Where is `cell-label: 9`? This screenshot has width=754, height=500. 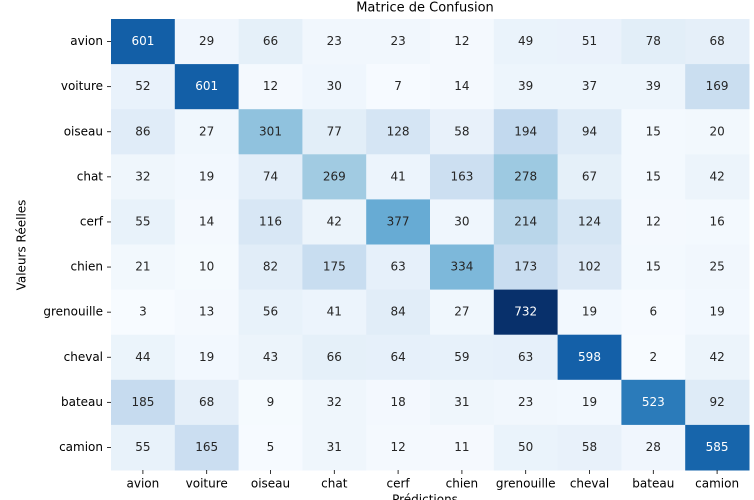
cell-label: 9 is located at coordinates (271, 402).